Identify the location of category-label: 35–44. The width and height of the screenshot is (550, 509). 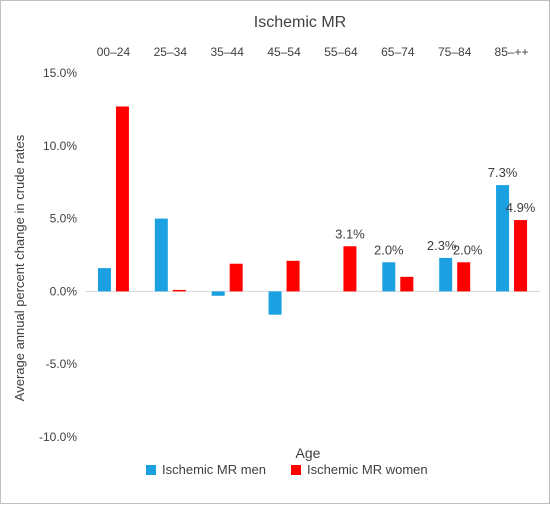
(228, 52).